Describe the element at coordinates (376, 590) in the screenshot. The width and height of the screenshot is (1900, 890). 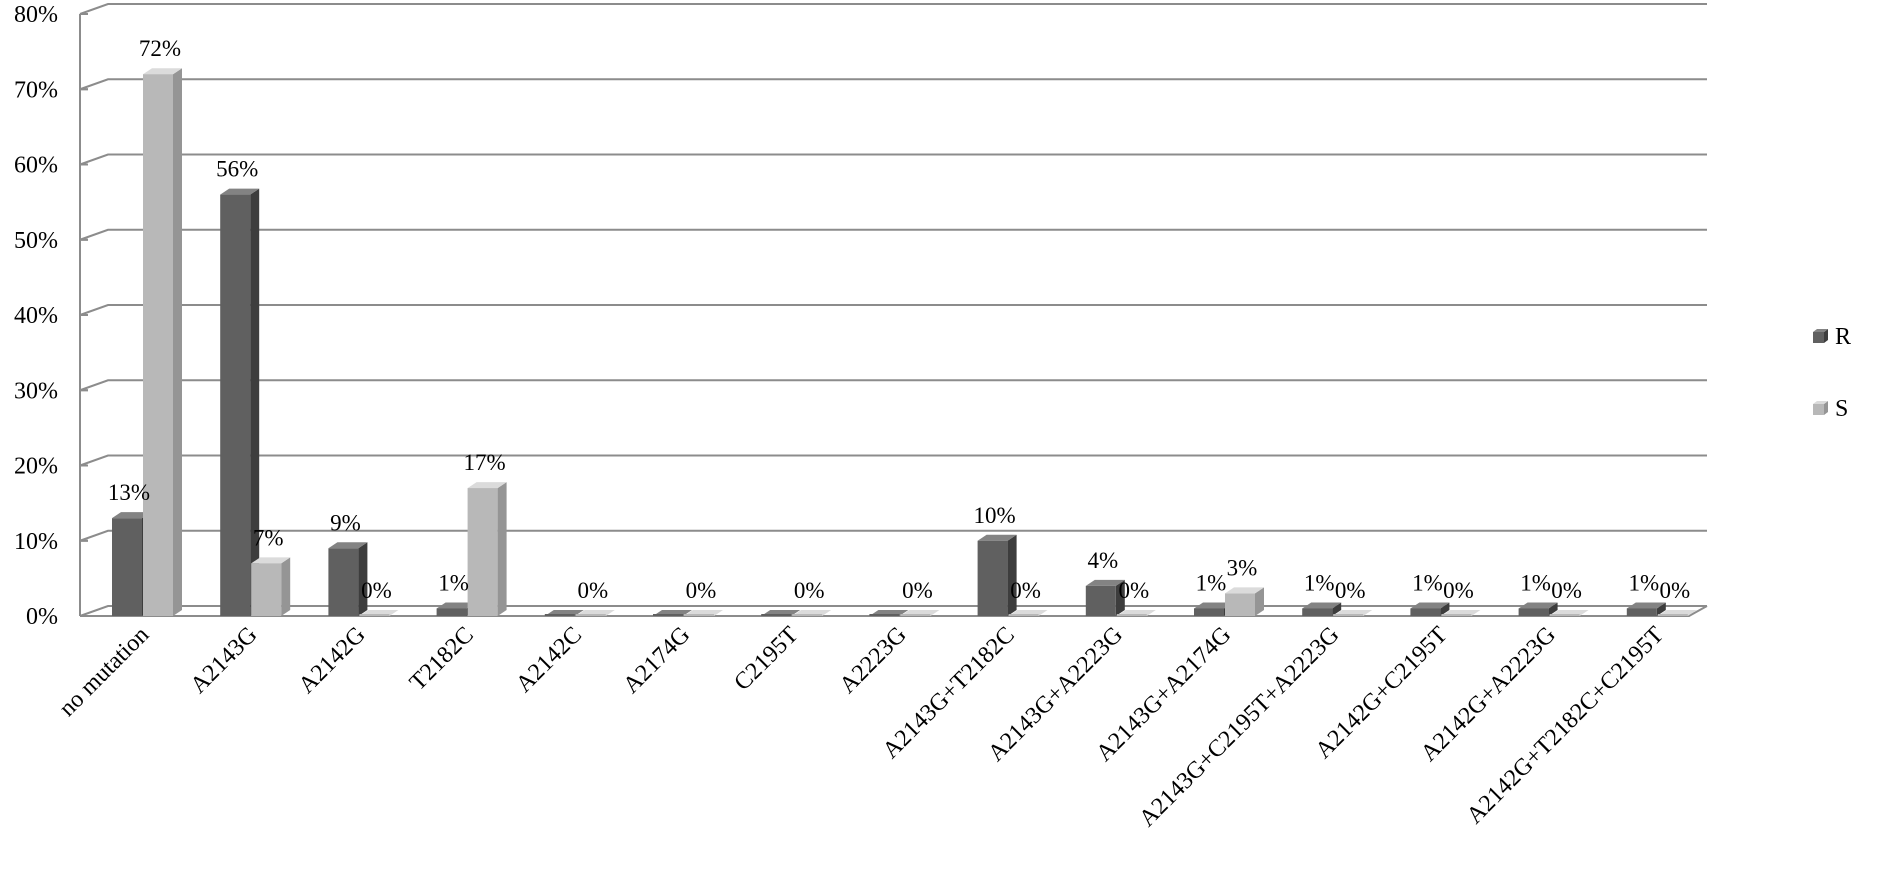
I see `data-label-S-3: 0%` at that location.